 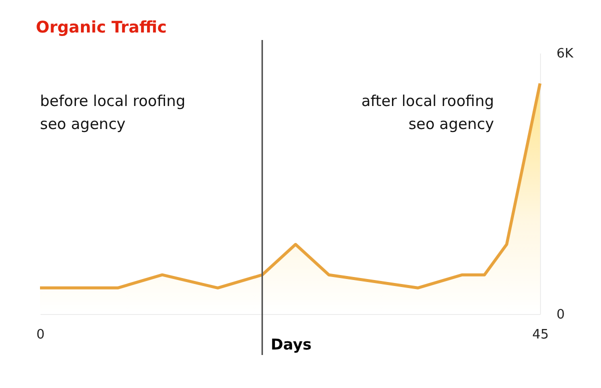 What do you see at coordinates (565, 54) in the screenshot?
I see `y-tick-label: 6K` at bounding box center [565, 54].